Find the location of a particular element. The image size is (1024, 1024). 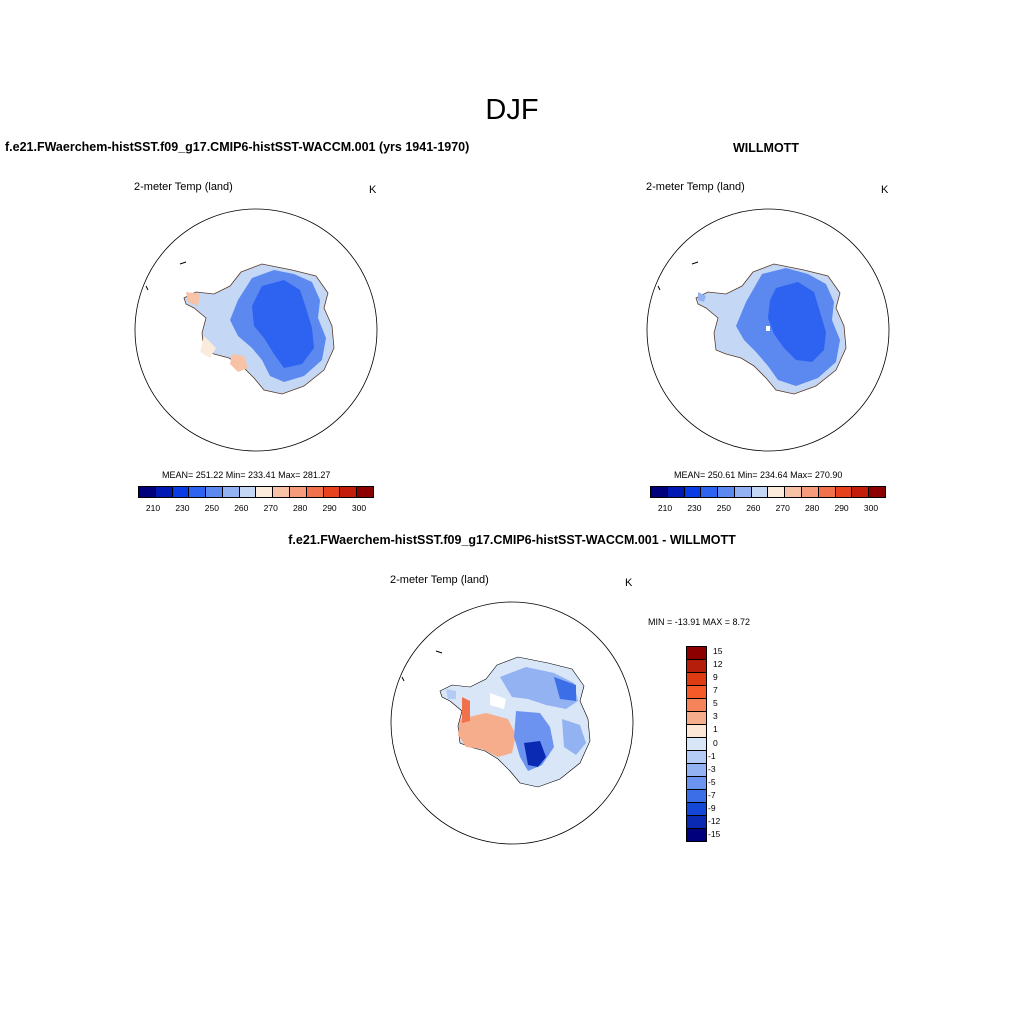

obs-colorbar-tick-label: 260 is located at coordinates (753, 508).